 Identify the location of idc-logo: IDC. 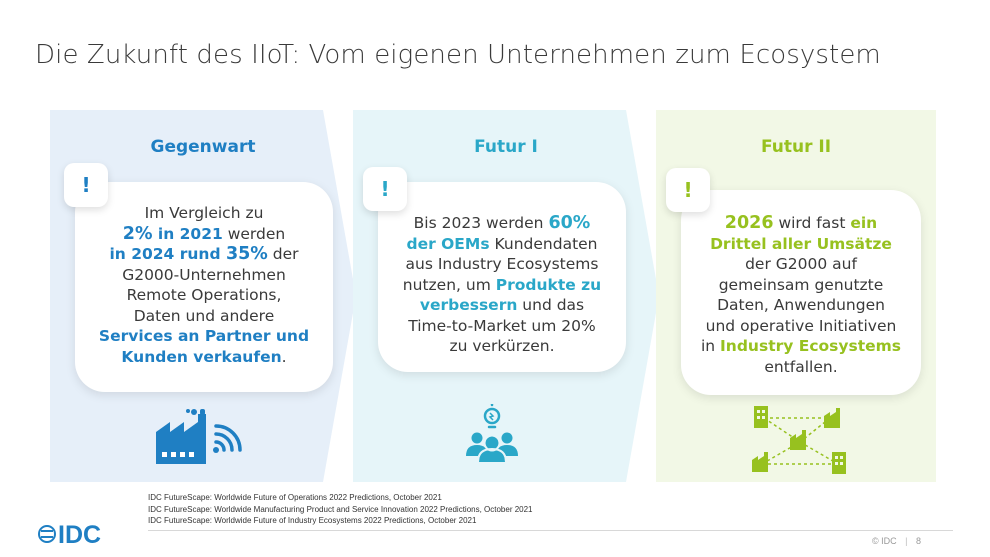
(69, 535).